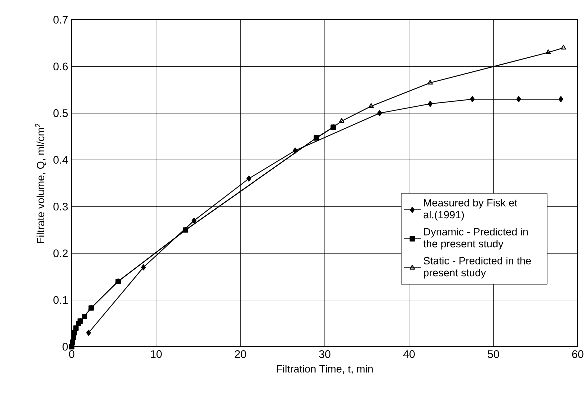 This screenshot has height=406, width=588. What do you see at coordinates (61, 254) in the screenshot?
I see `y-tick-label: 0.2` at bounding box center [61, 254].